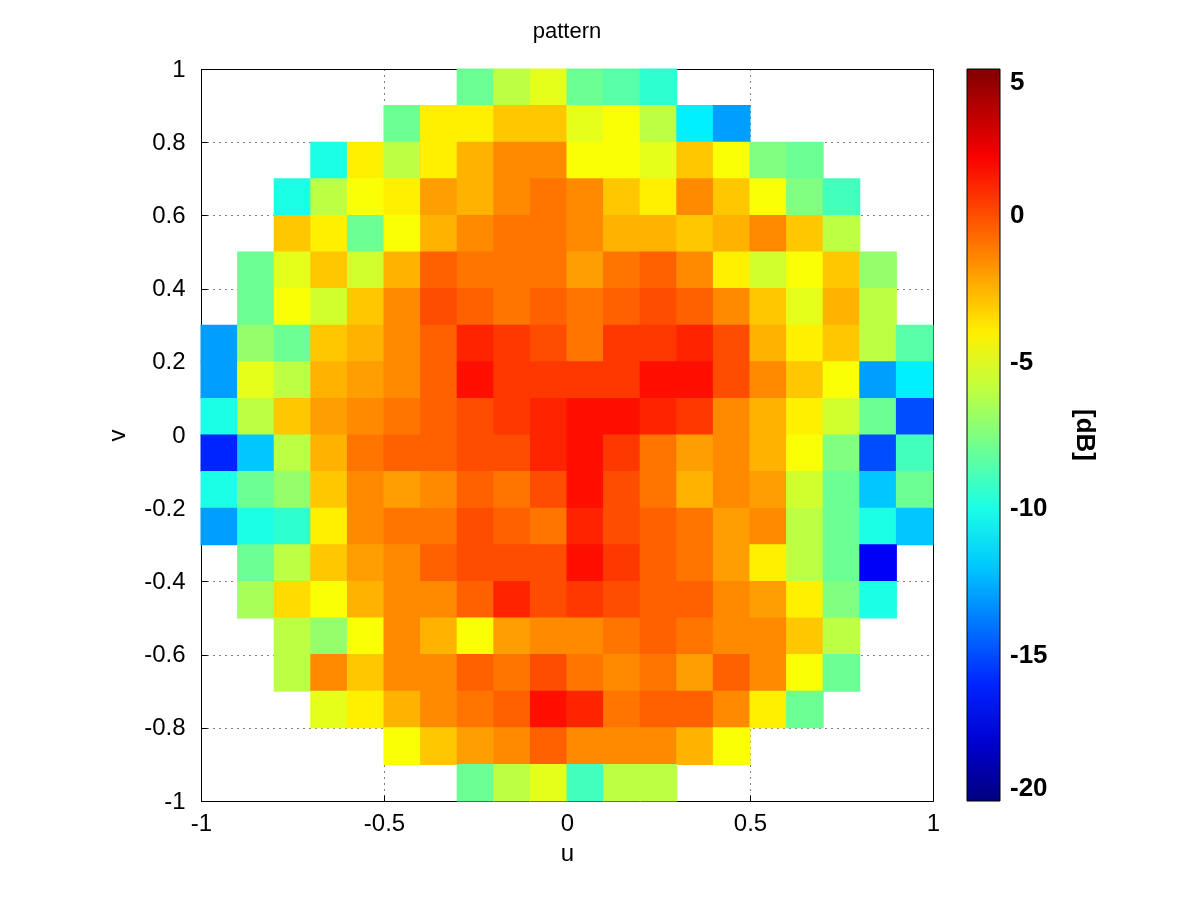 The height and width of the screenshot is (901, 1201). I want to click on y-tick-label: -0.2, so click(165, 507).